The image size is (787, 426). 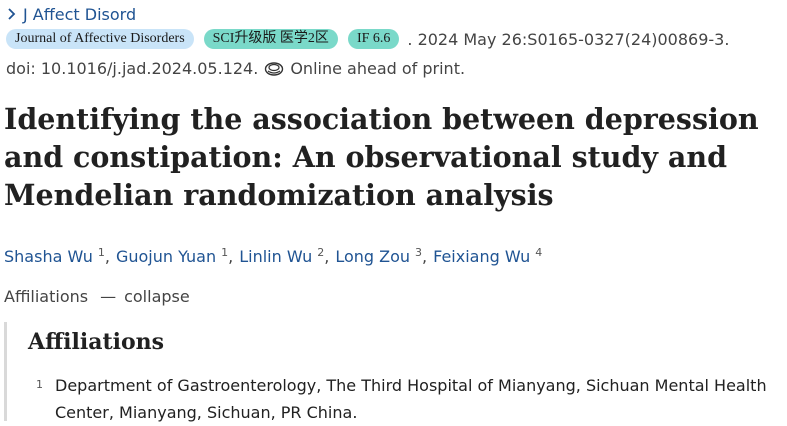 What do you see at coordinates (539, 252) in the screenshot?
I see `author-affiliation-ref: 4` at bounding box center [539, 252].